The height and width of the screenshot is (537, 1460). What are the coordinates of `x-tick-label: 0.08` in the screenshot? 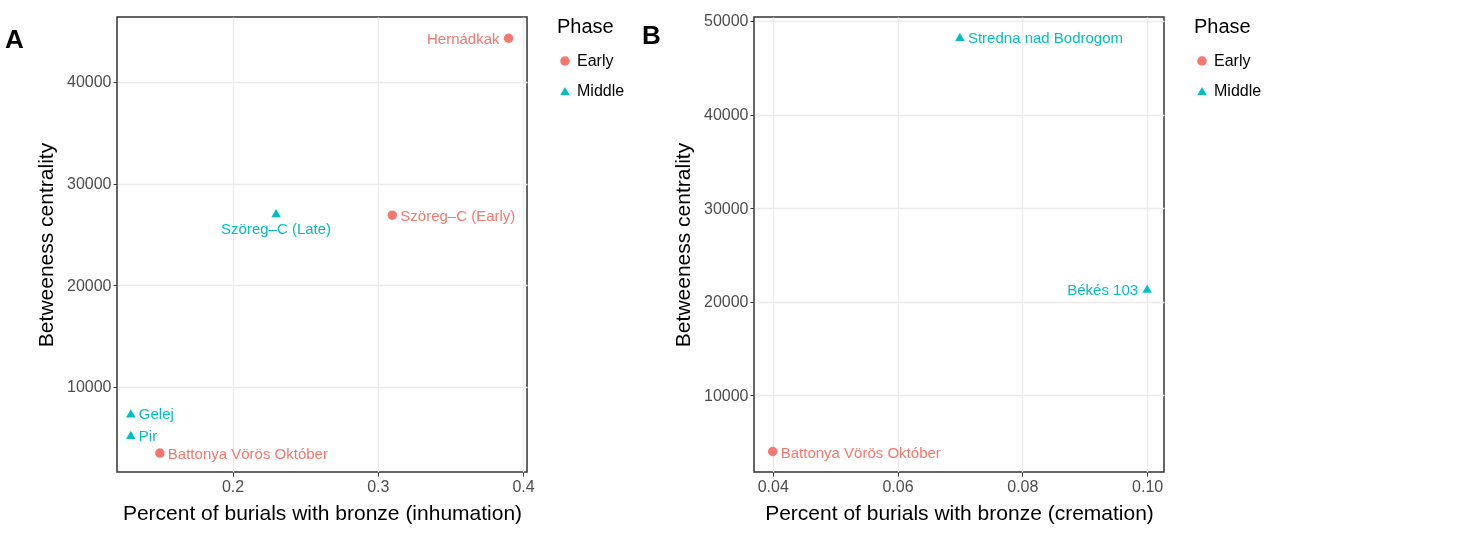 It's located at (1023, 486).